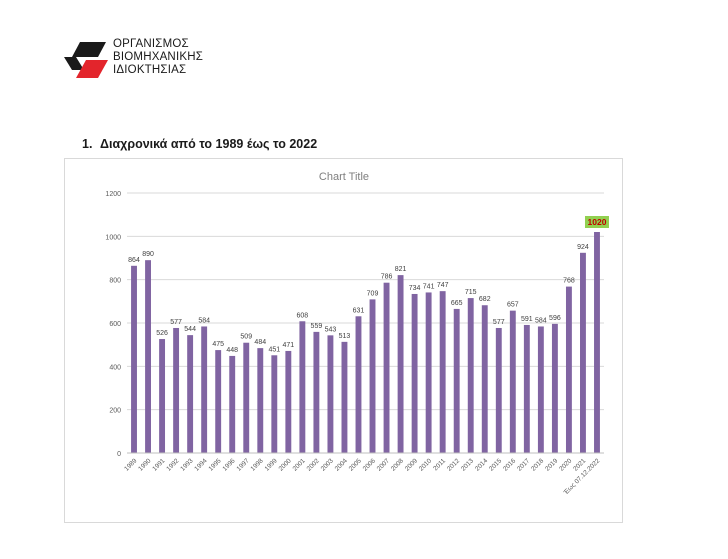  Describe the element at coordinates (257, 464) in the screenshot. I see `x-tick-label: 1998` at that location.